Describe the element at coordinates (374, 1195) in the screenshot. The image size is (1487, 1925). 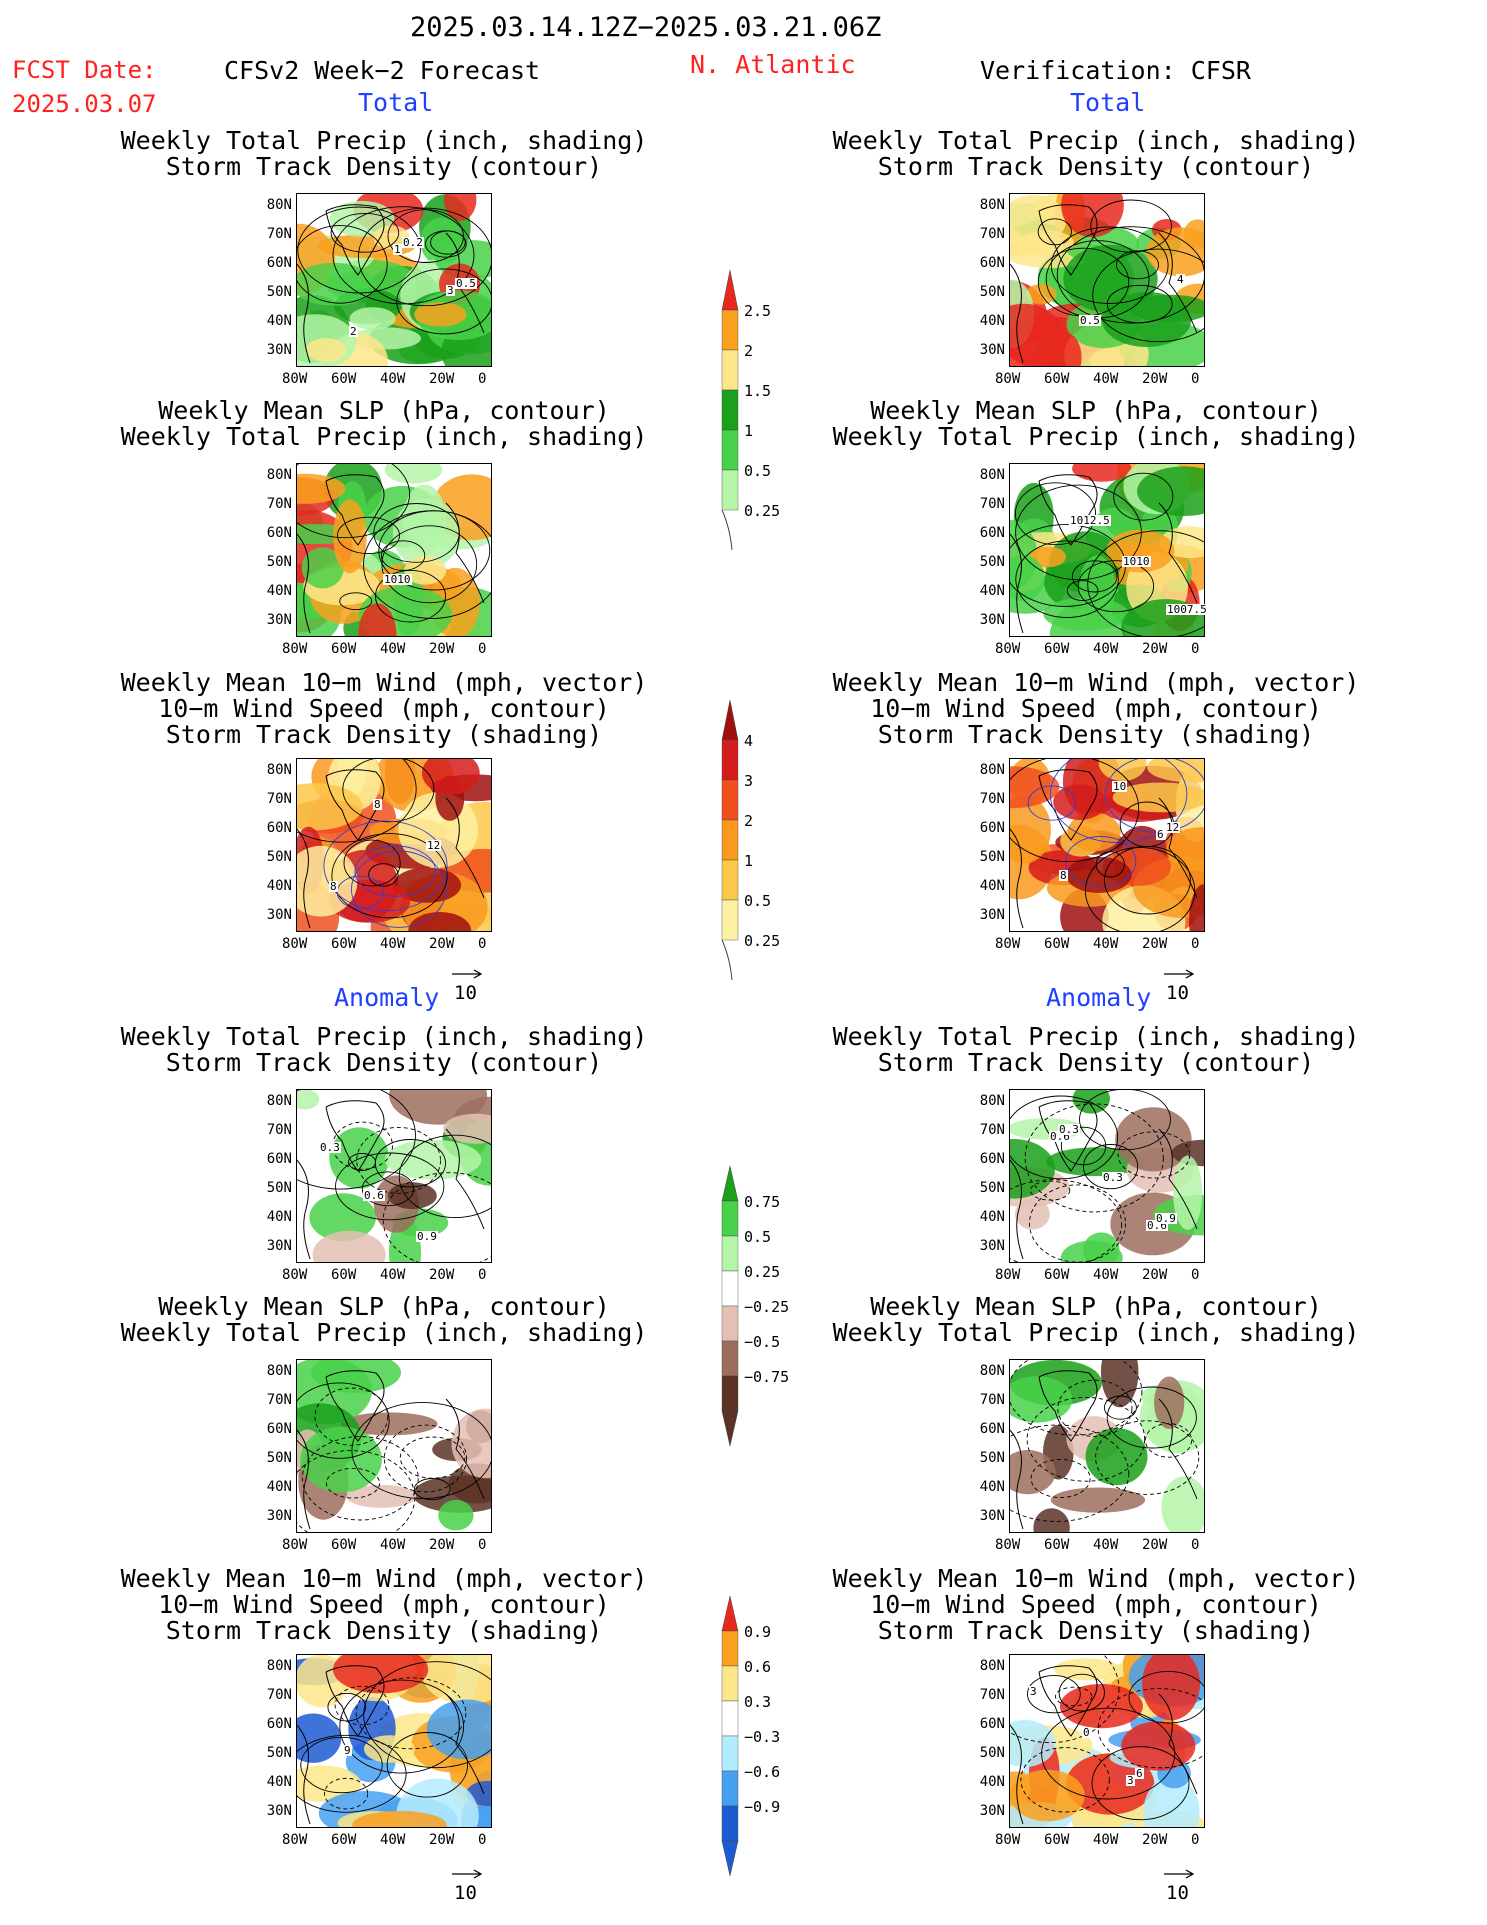
I see `contour-label: 0.6` at that location.